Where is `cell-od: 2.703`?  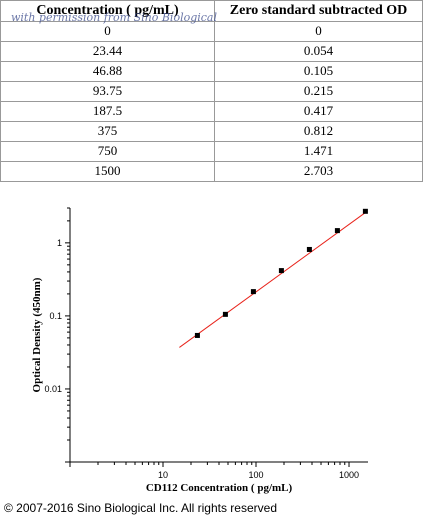 cell-od: 2.703 is located at coordinates (318, 171).